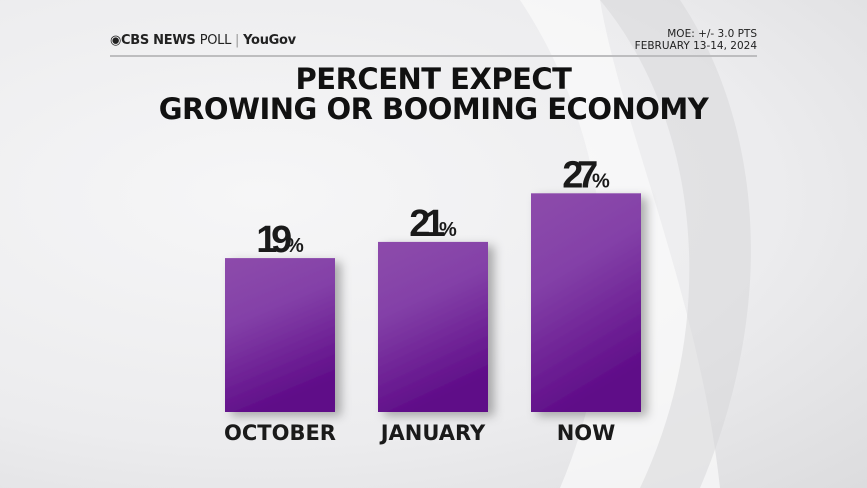 The image size is (867, 488). Describe the element at coordinates (586, 175) in the screenshot. I see `data-label: 27%` at that location.